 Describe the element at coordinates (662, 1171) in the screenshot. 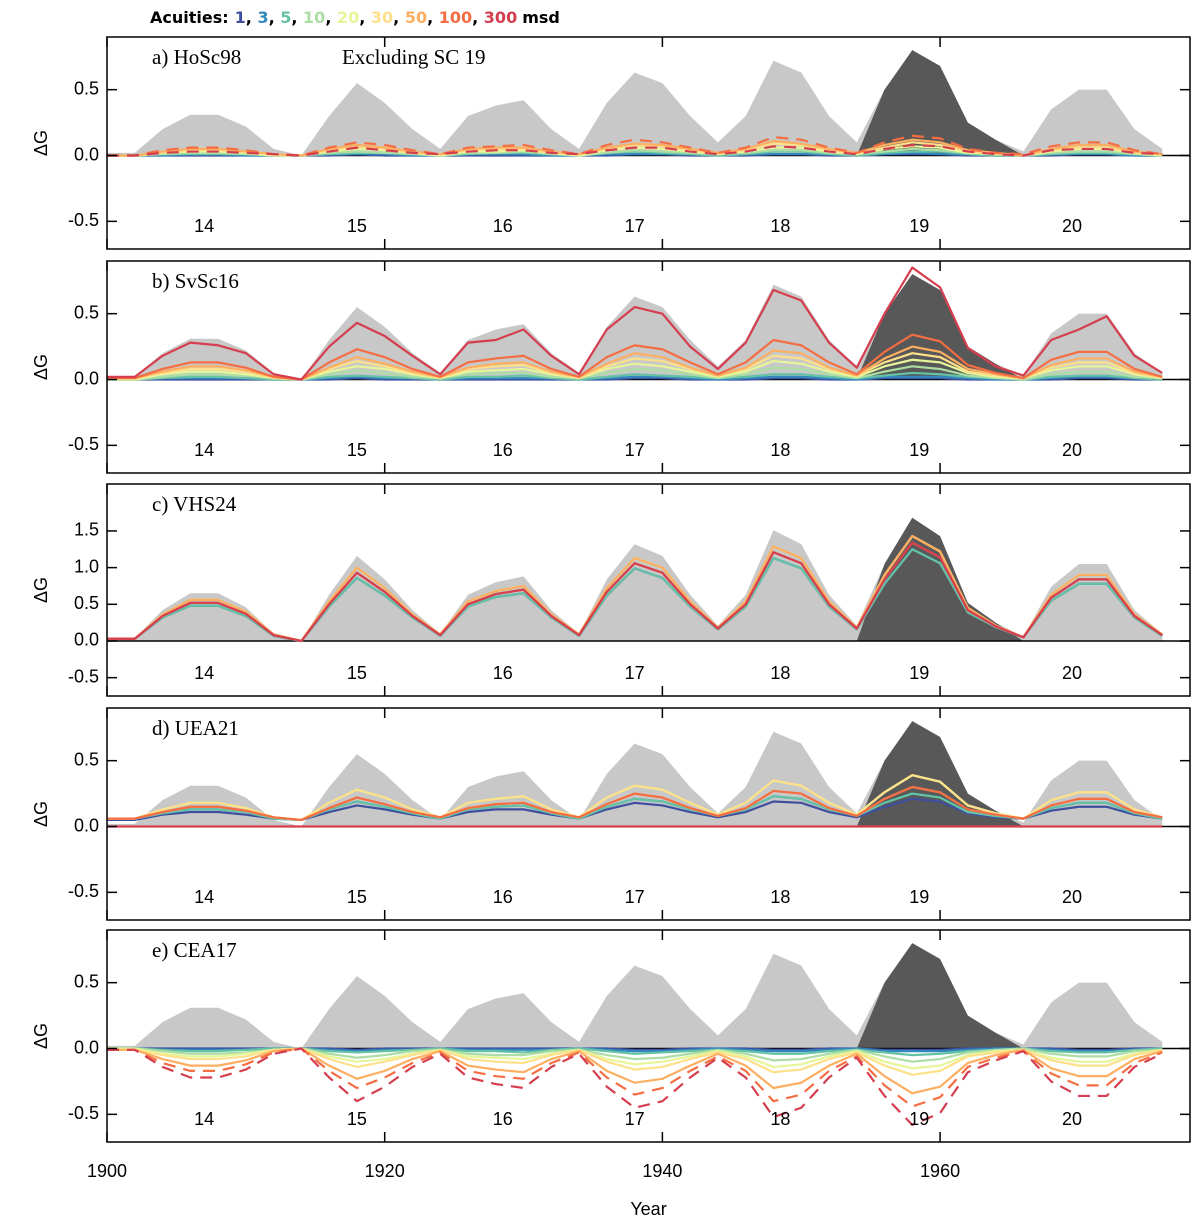

I see `x-tick-label: 1940` at that location.